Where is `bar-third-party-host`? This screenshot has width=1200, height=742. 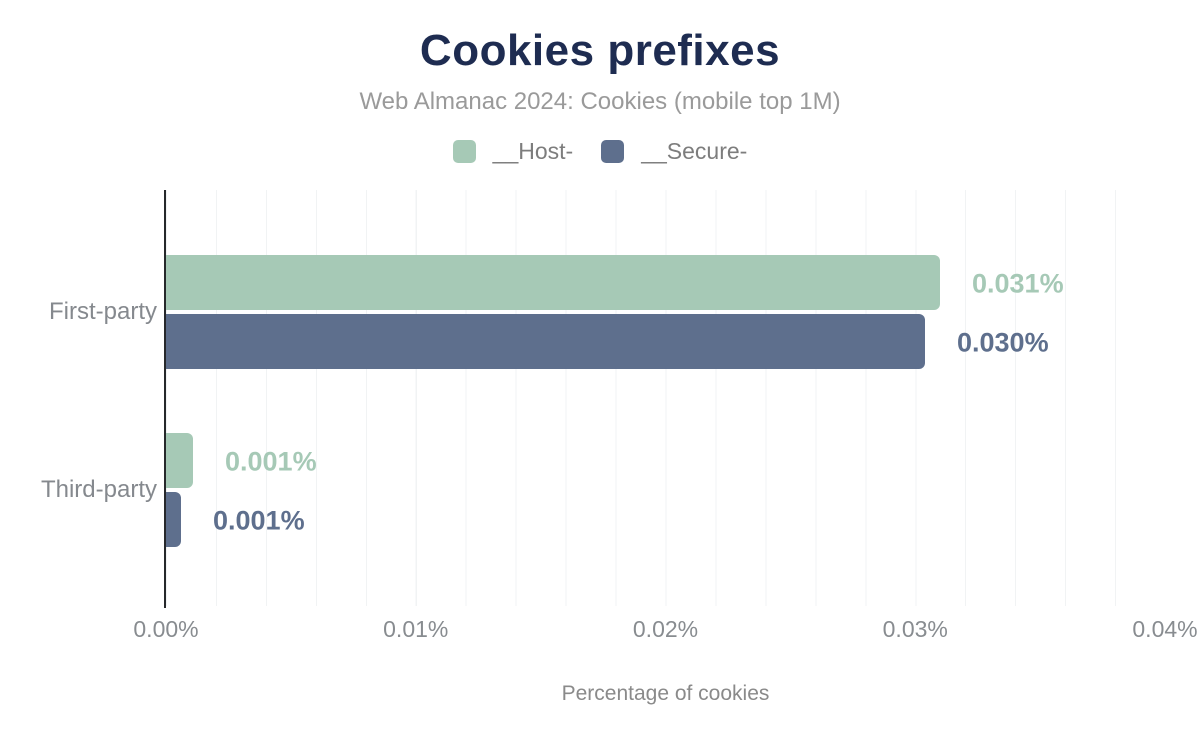 bar-third-party-host is located at coordinates (179, 460).